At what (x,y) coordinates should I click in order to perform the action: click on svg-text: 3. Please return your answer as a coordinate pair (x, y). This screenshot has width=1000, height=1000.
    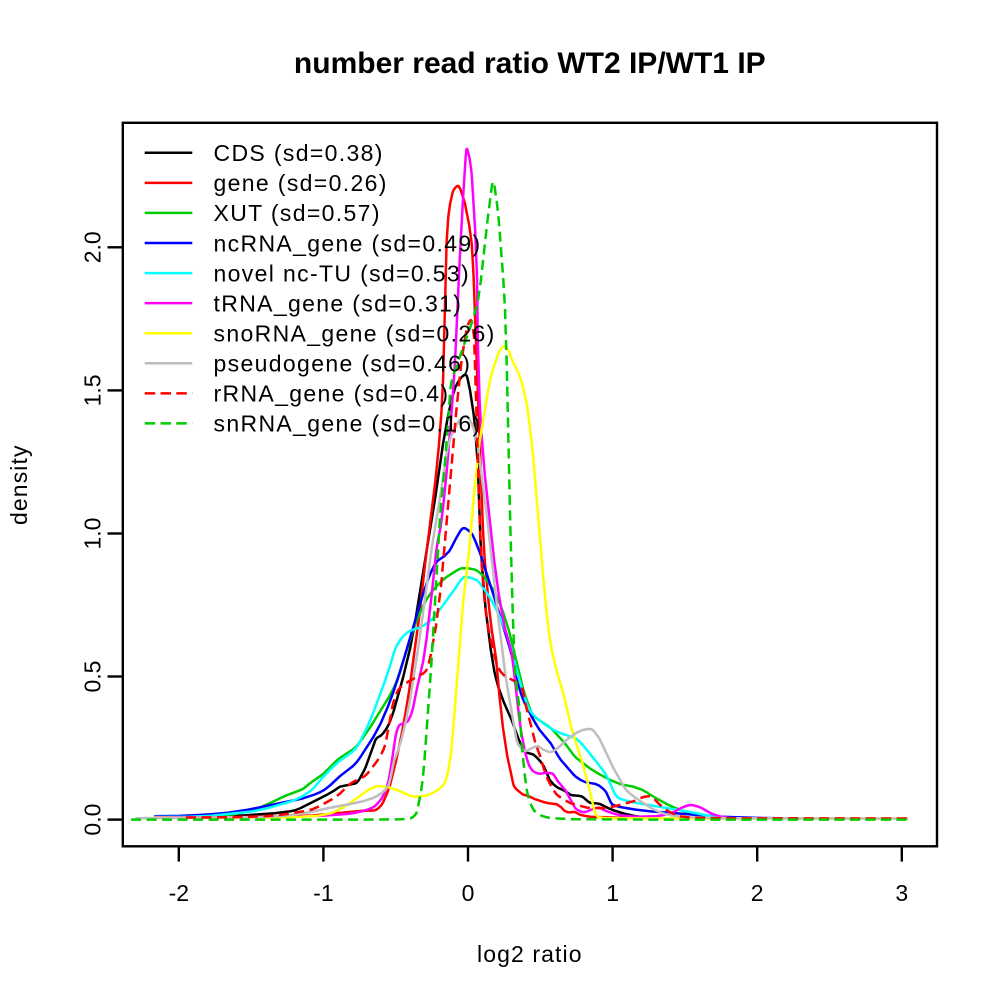
    Looking at the image, I should click on (901, 893).